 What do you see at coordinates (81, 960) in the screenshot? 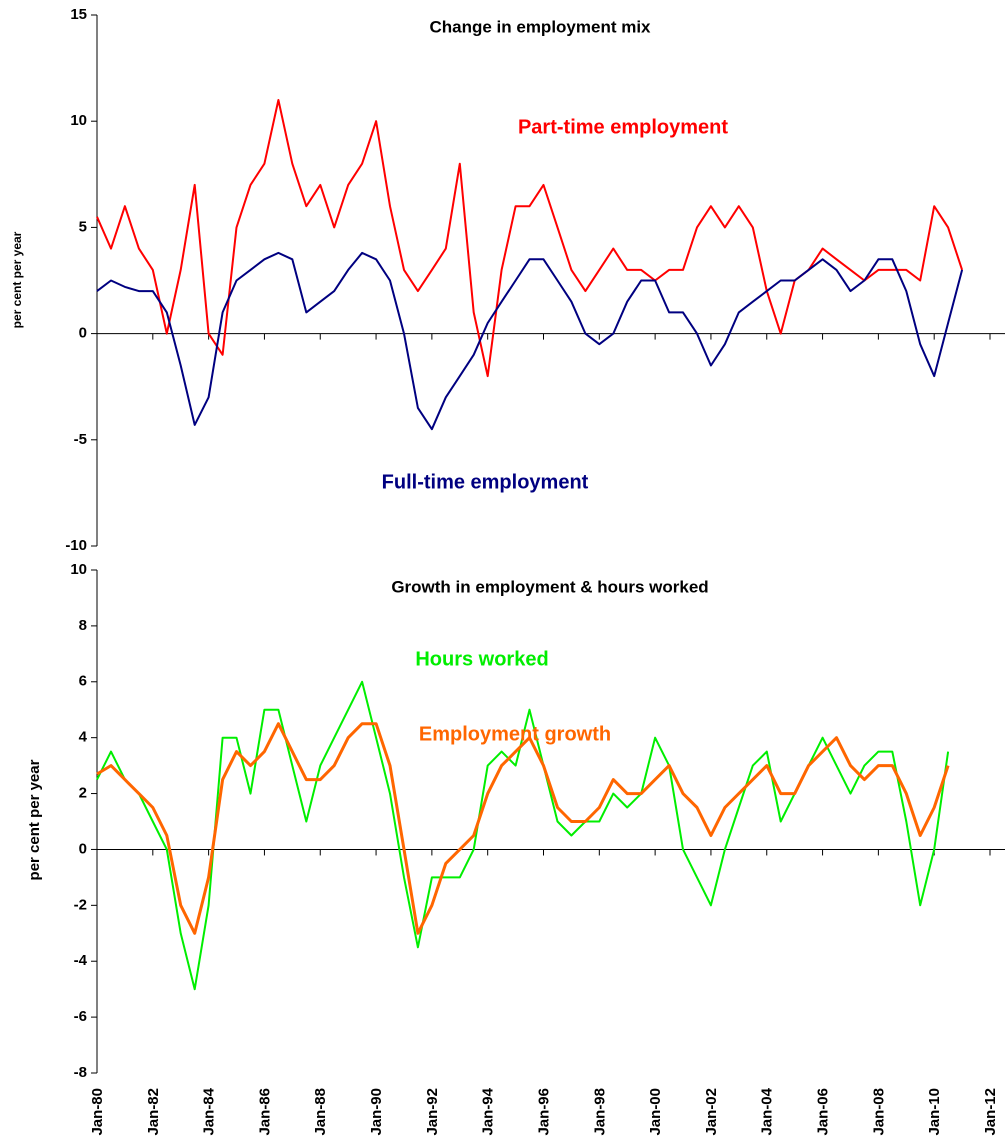
I see `y-tick-label: -4` at bounding box center [81, 960].